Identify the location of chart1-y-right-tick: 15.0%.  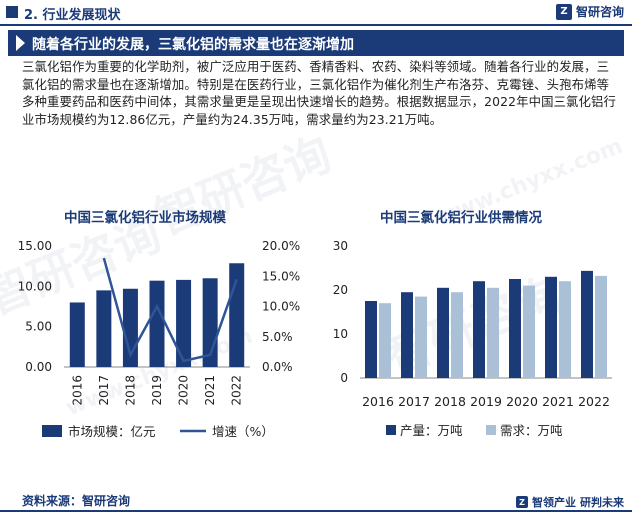
(281, 276).